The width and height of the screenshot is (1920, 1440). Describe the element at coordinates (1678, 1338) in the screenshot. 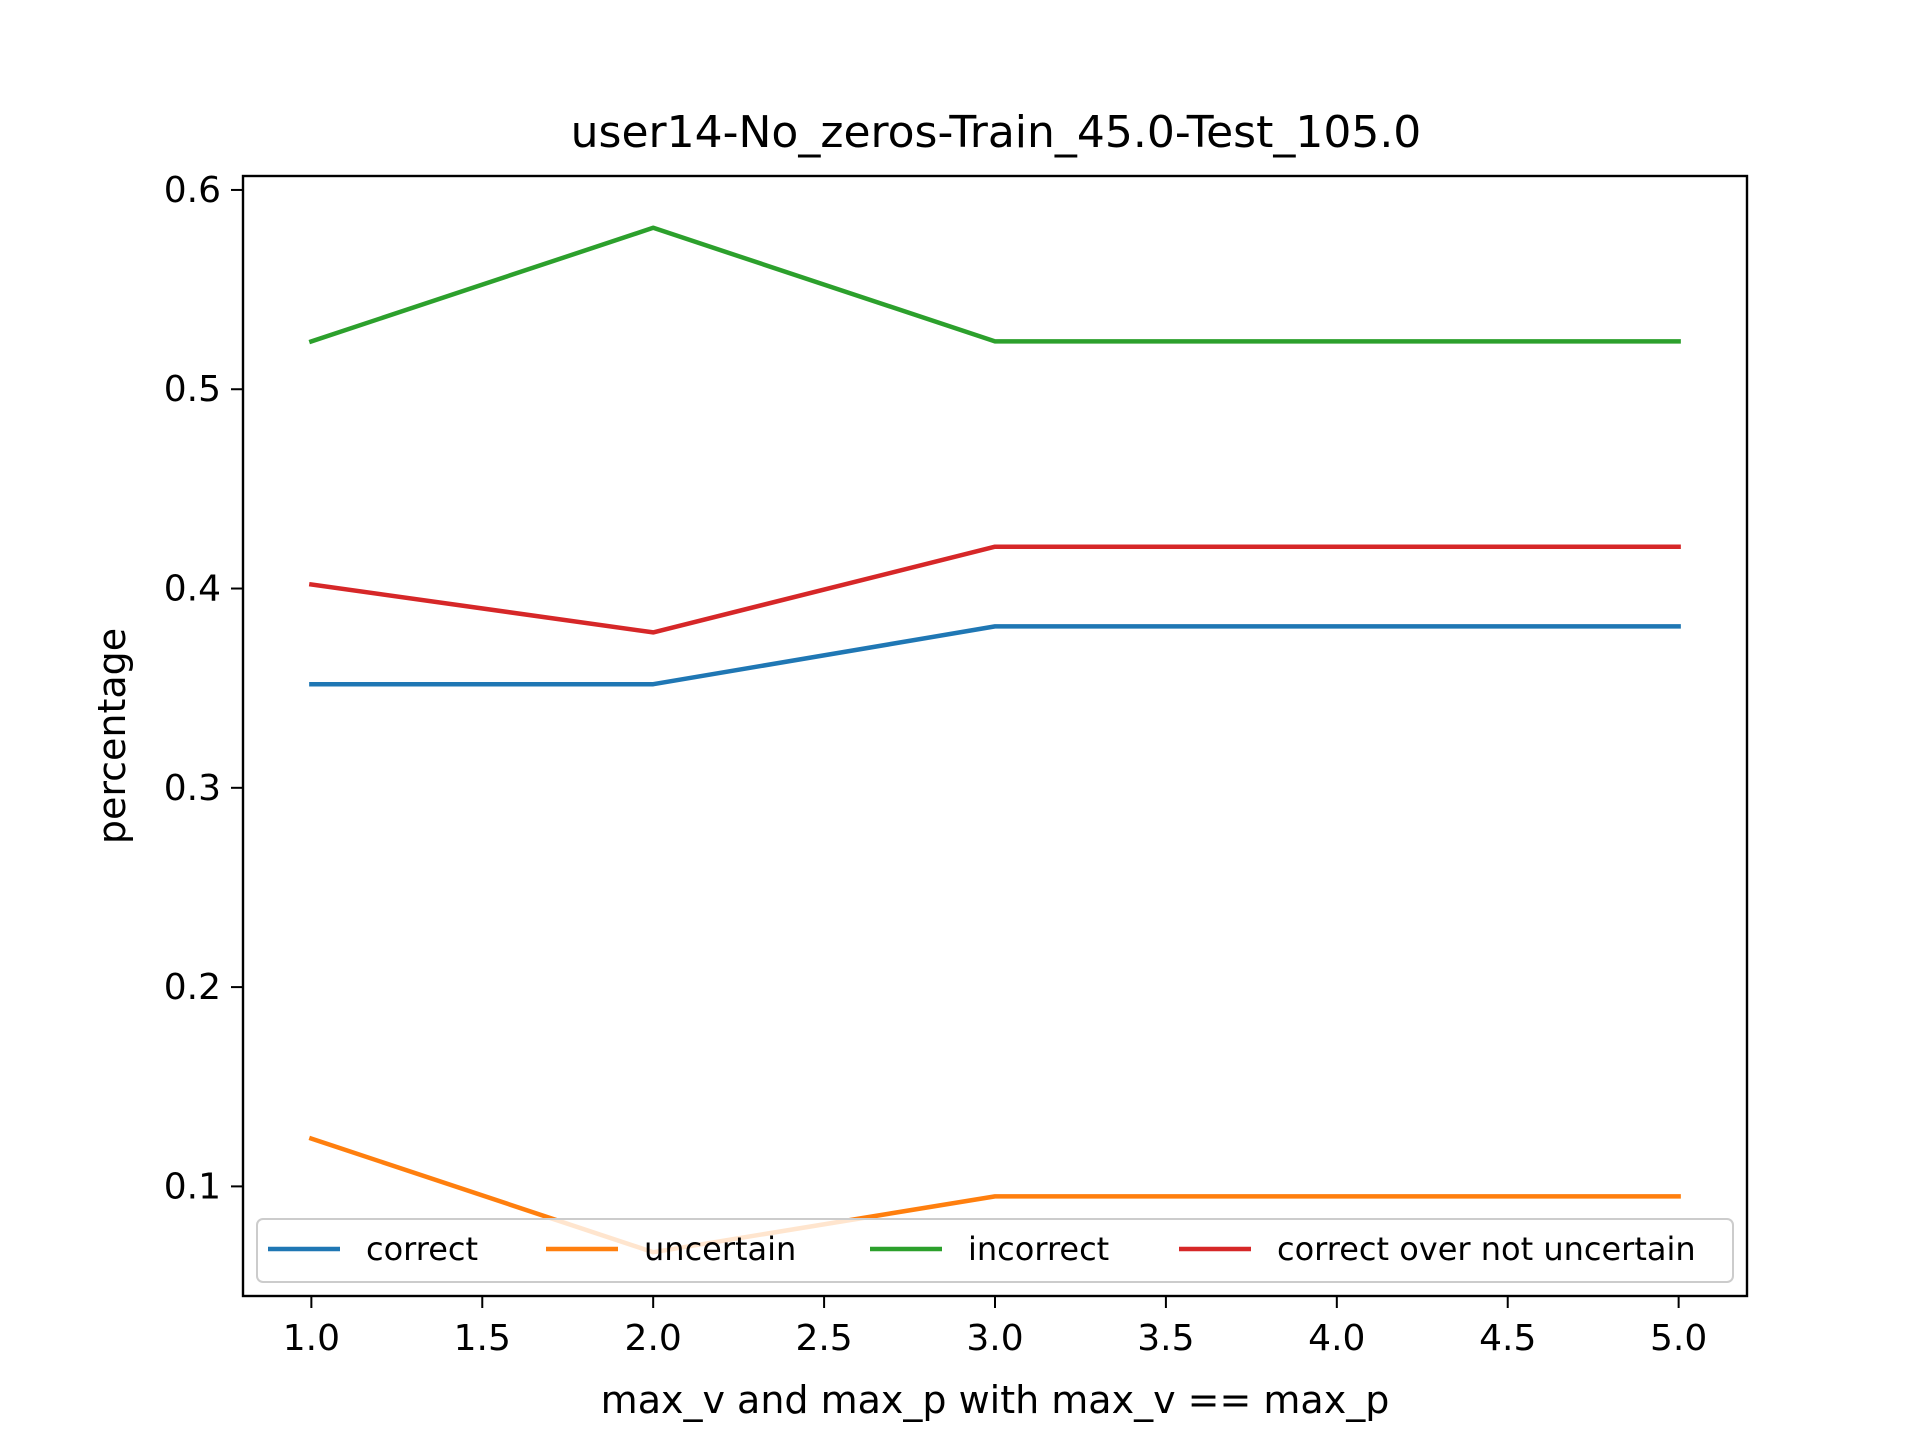

I see `x-tick-label: 5.0` at that location.